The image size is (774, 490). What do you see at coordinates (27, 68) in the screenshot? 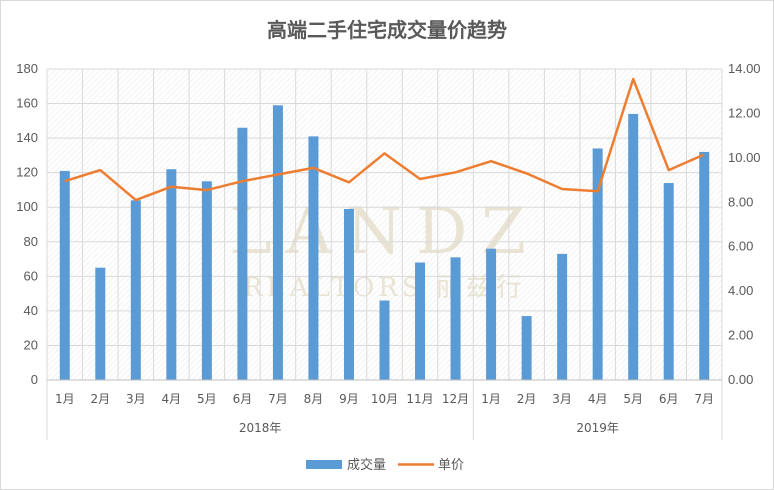
I see `y-left-tick-label: 180` at bounding box center [27, 68].